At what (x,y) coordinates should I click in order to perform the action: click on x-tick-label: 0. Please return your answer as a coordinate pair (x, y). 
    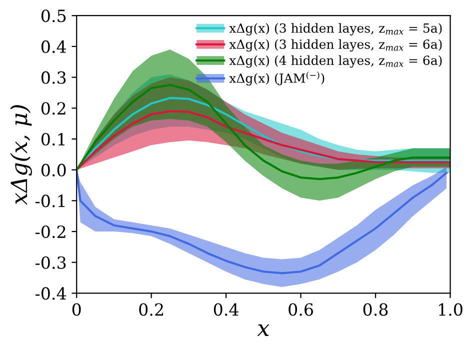
    Looking at the image, I should click on (76, 309).